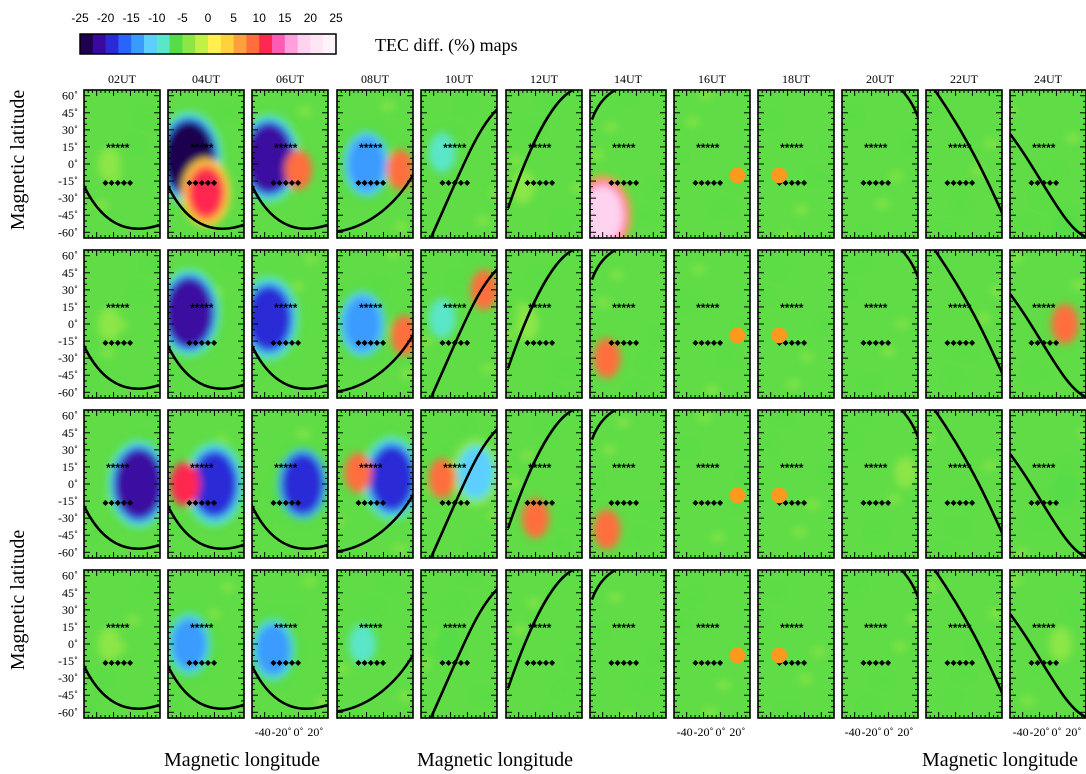  I want to click on panel-texture, so click(543, 483).